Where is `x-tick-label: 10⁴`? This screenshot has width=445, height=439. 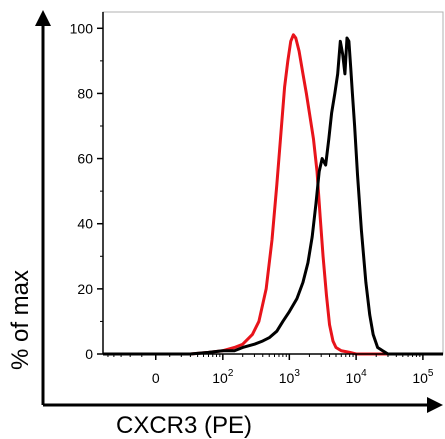
x-tick-label: 10⁴ is located at coordinates (357, 377).